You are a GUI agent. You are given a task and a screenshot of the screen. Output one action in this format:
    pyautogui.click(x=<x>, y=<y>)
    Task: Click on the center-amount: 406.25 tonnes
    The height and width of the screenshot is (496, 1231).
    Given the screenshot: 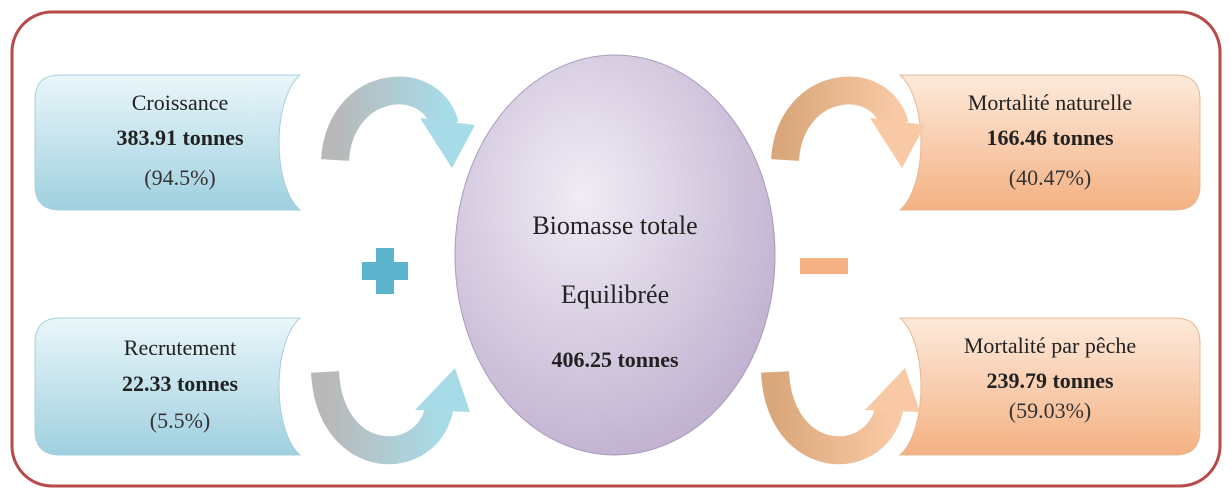 What is the action you would take?
    pyautogui.click(x=615, y=359)
    